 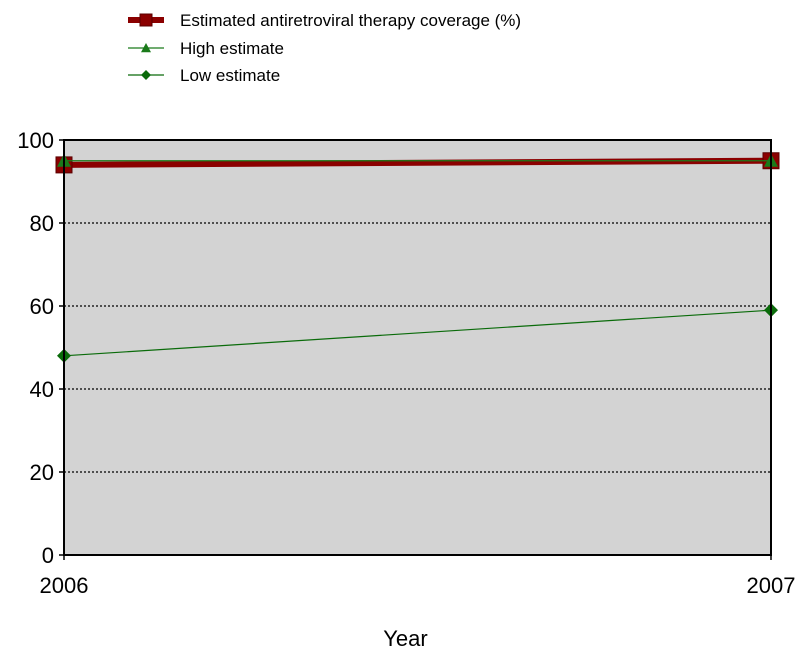 What do you see at coordinates (771, 585) in the screenshot?
I see `x-tick-label-2007: 2007` at bounding box center [771, 585].